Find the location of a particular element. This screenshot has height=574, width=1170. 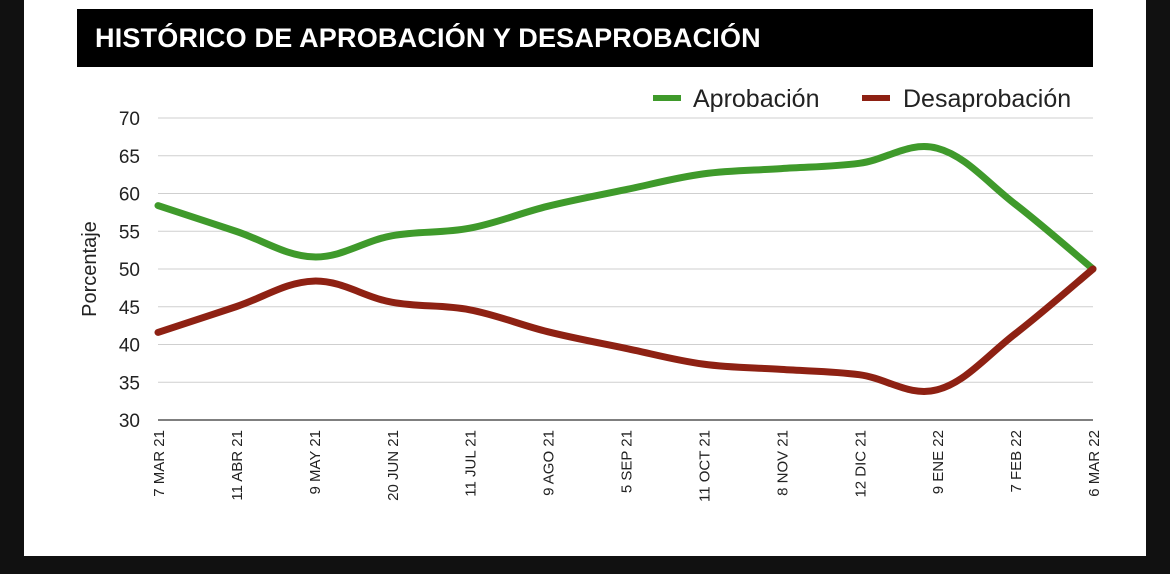

legend-label: Aprobación is located at coordinates (756, 99).